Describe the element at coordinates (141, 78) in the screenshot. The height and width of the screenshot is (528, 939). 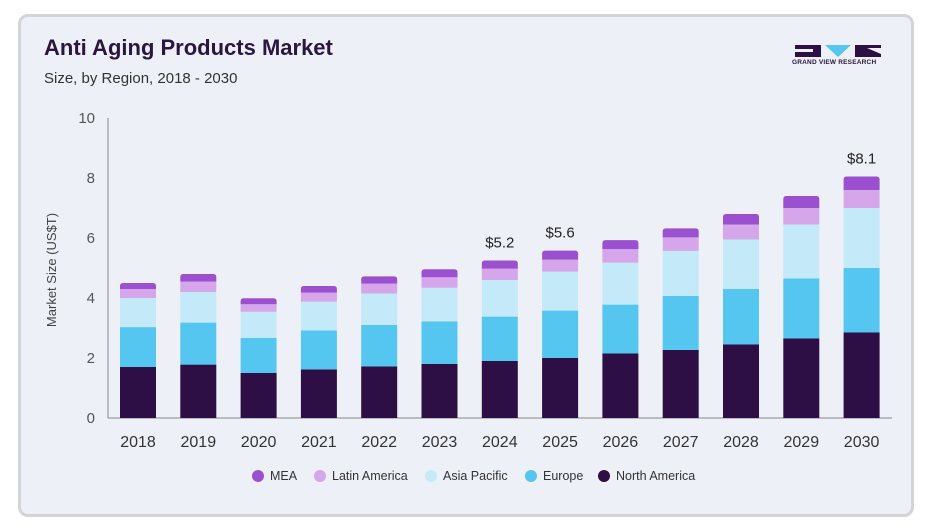
I see `chart-subtitle: Size, by Region, 2018 - 2030` at that location.